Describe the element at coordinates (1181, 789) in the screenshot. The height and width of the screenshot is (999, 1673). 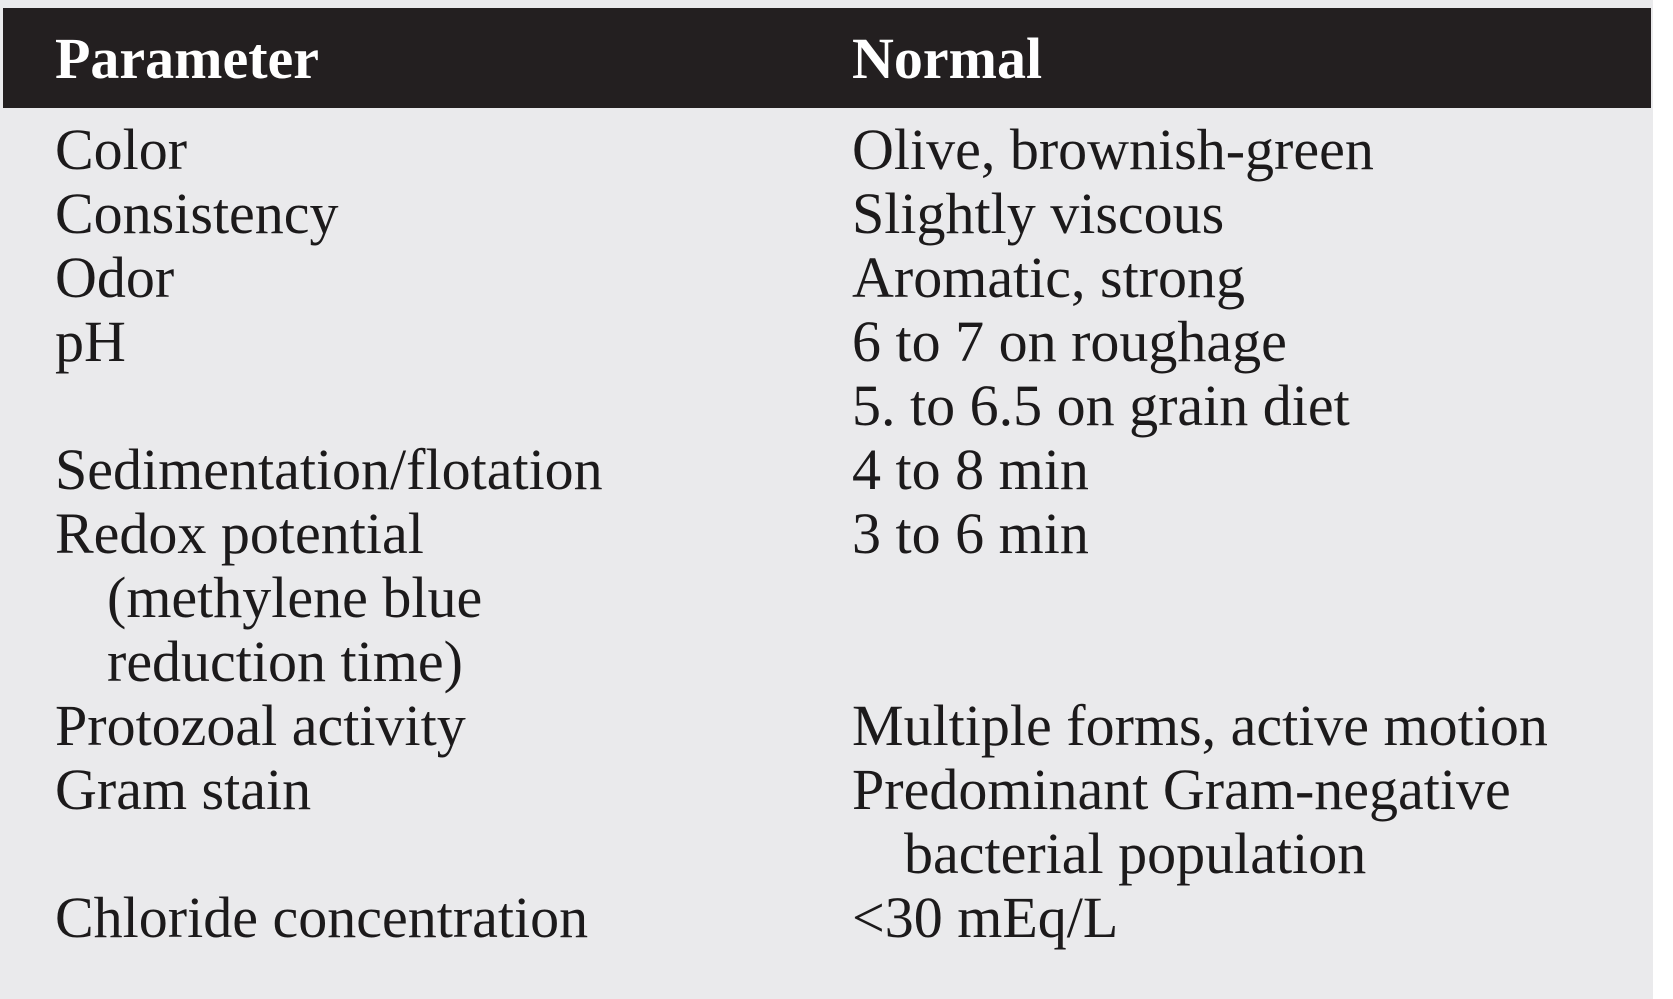
I see `normal-line: Predominant Gram-negative` at that location.